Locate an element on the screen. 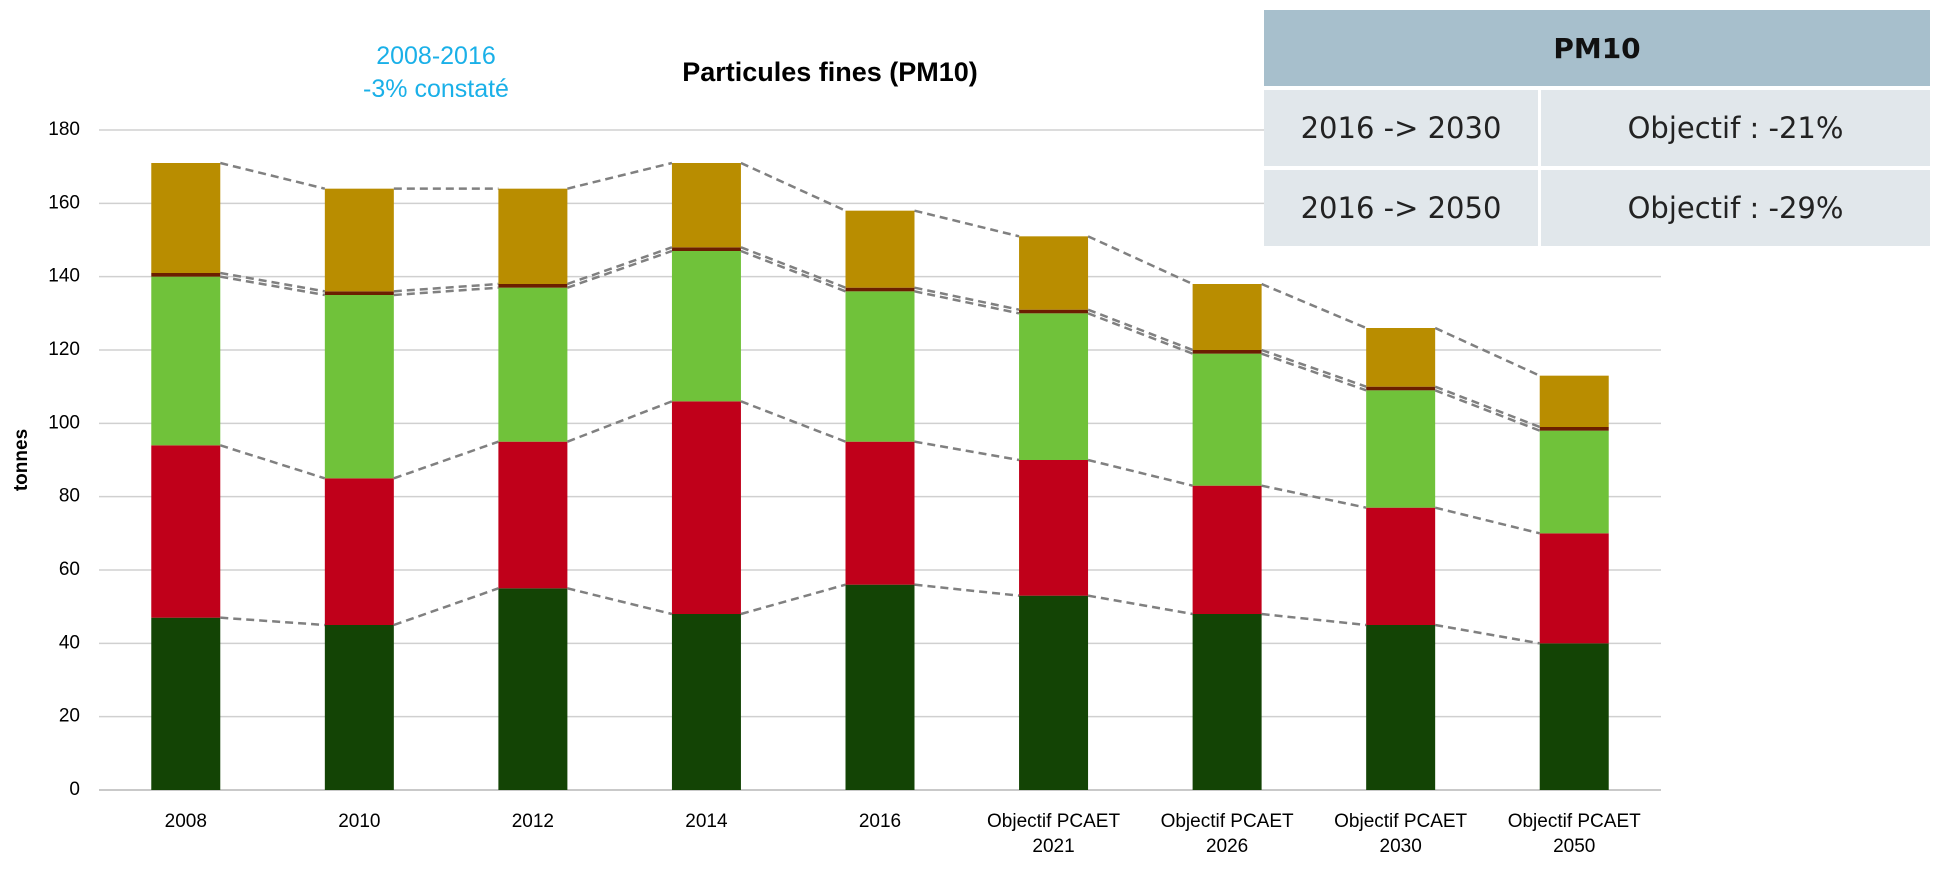  x-tick-label: Objectif PCAET 2050 is located at coordinates (1574, 834).